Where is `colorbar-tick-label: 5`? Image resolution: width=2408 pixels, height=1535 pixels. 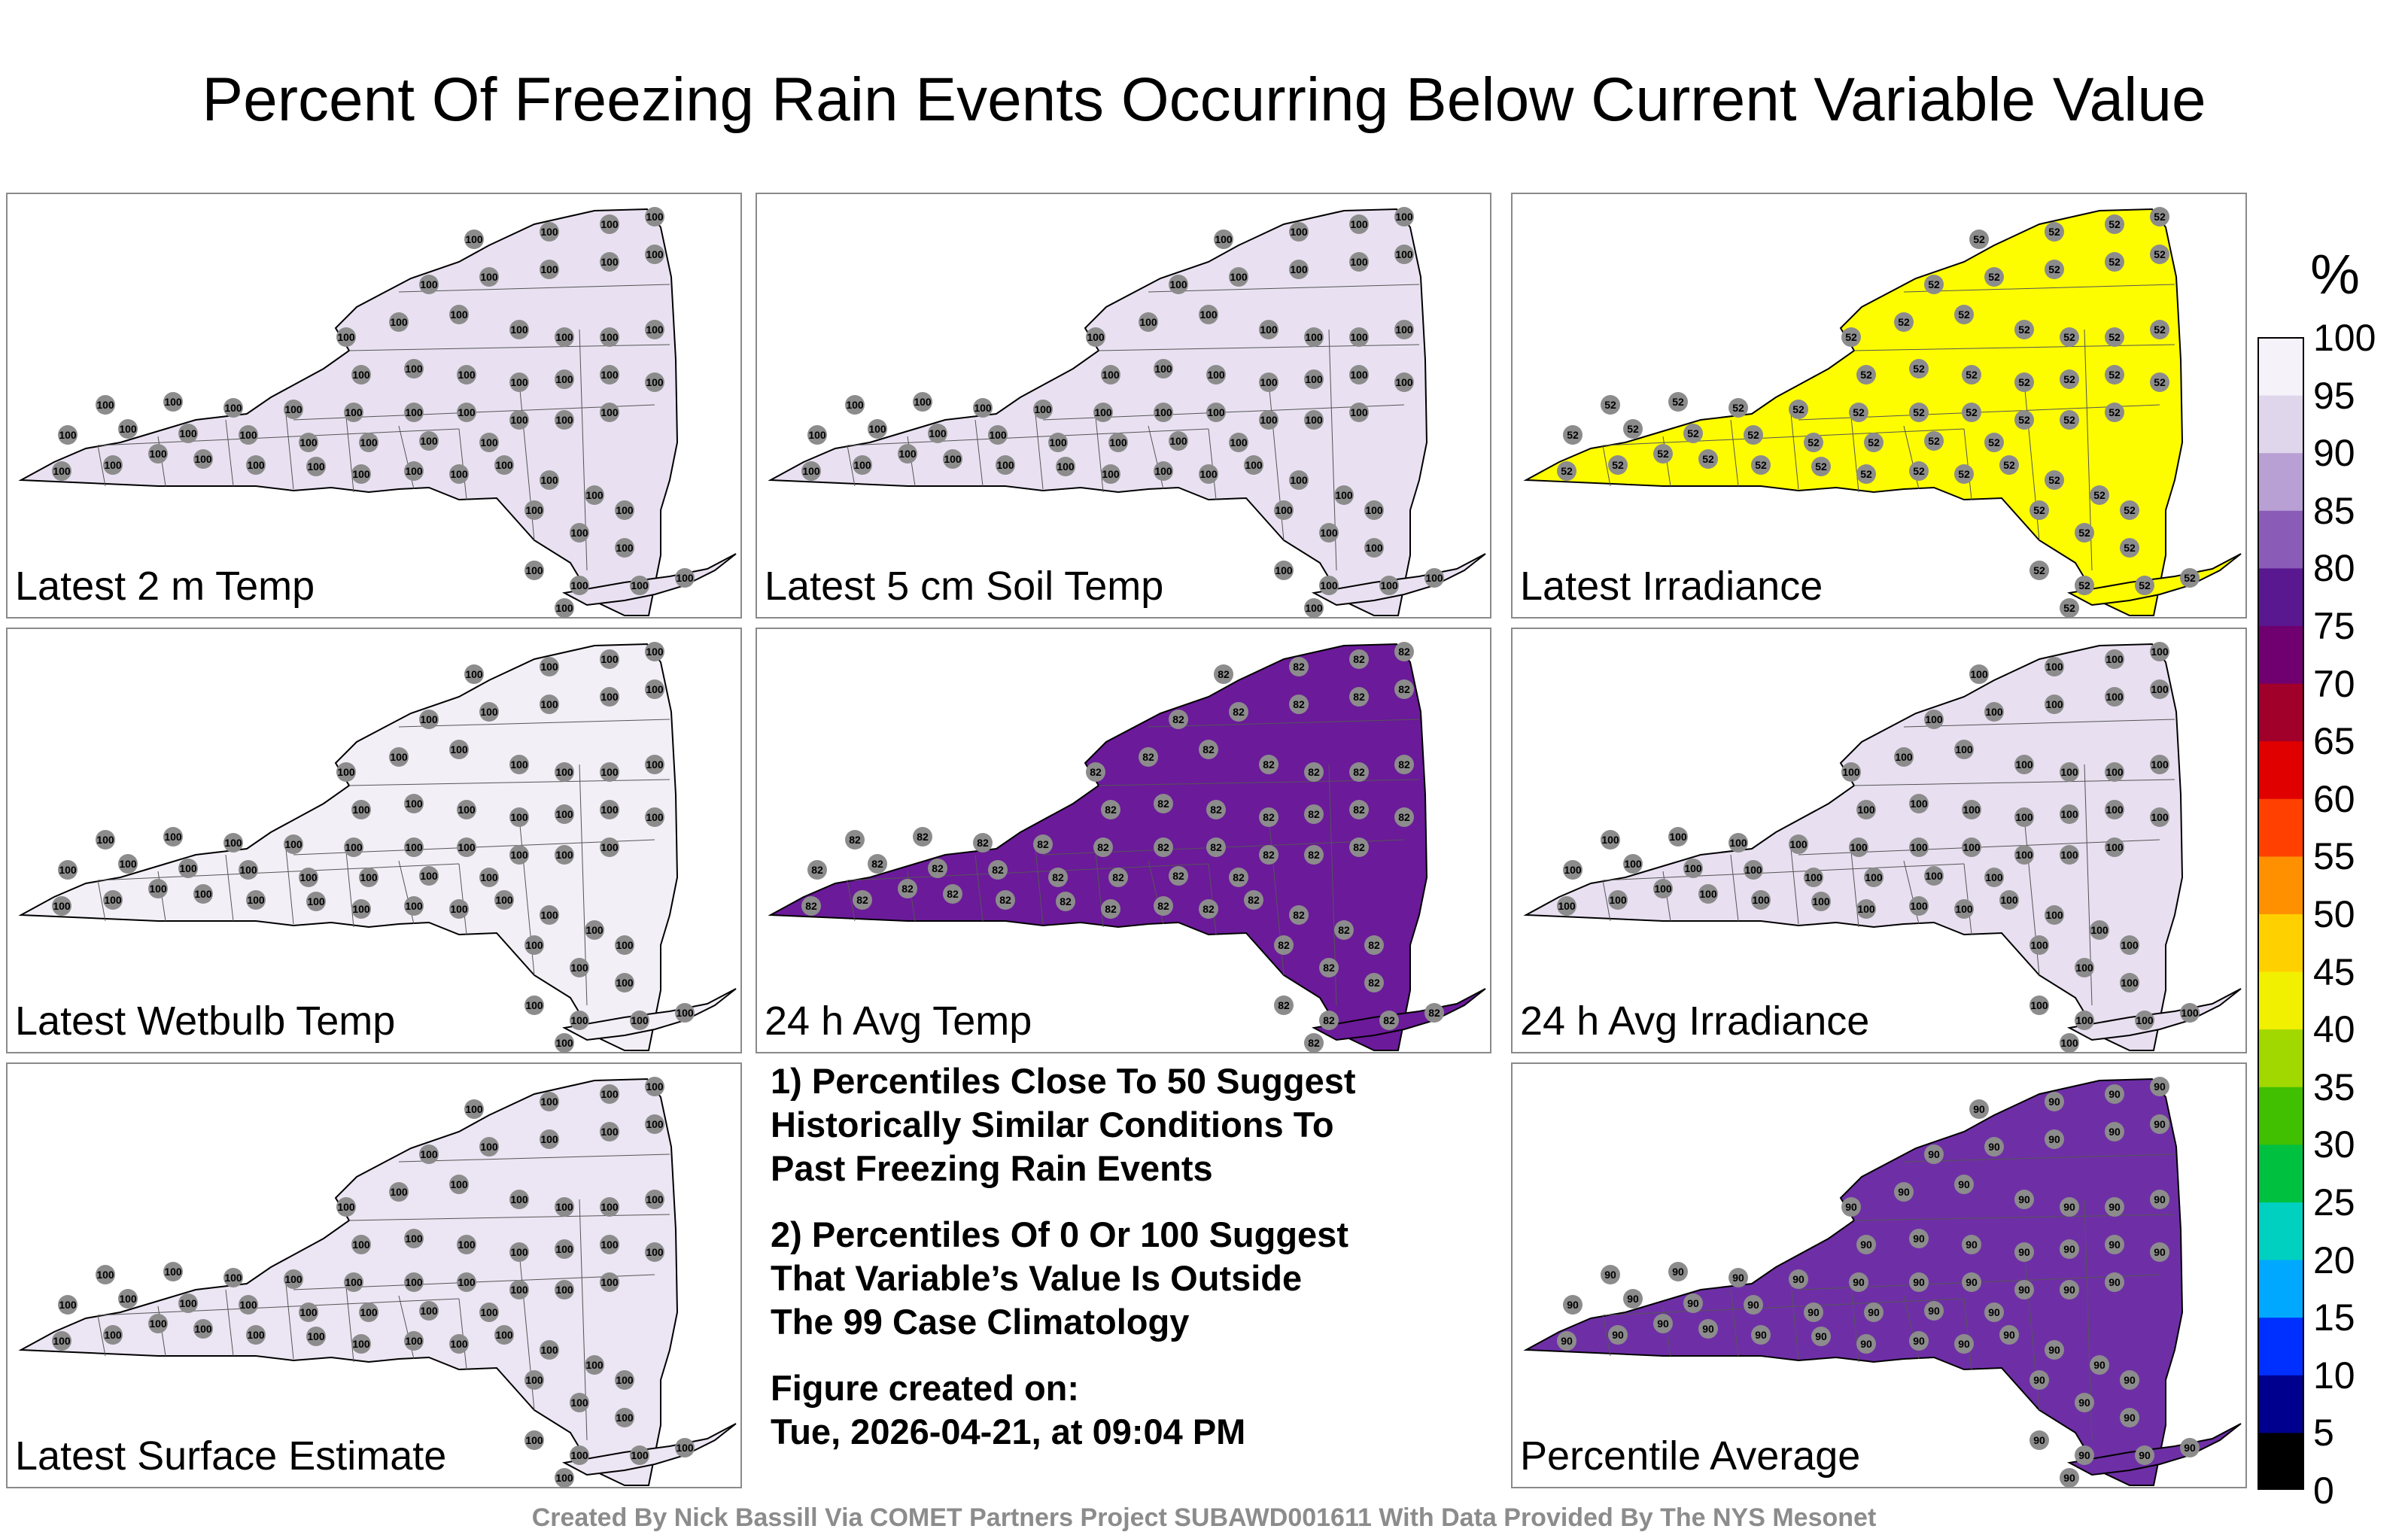 colorbar-tick-label: 5 is located at coordinates (2323, 1433).